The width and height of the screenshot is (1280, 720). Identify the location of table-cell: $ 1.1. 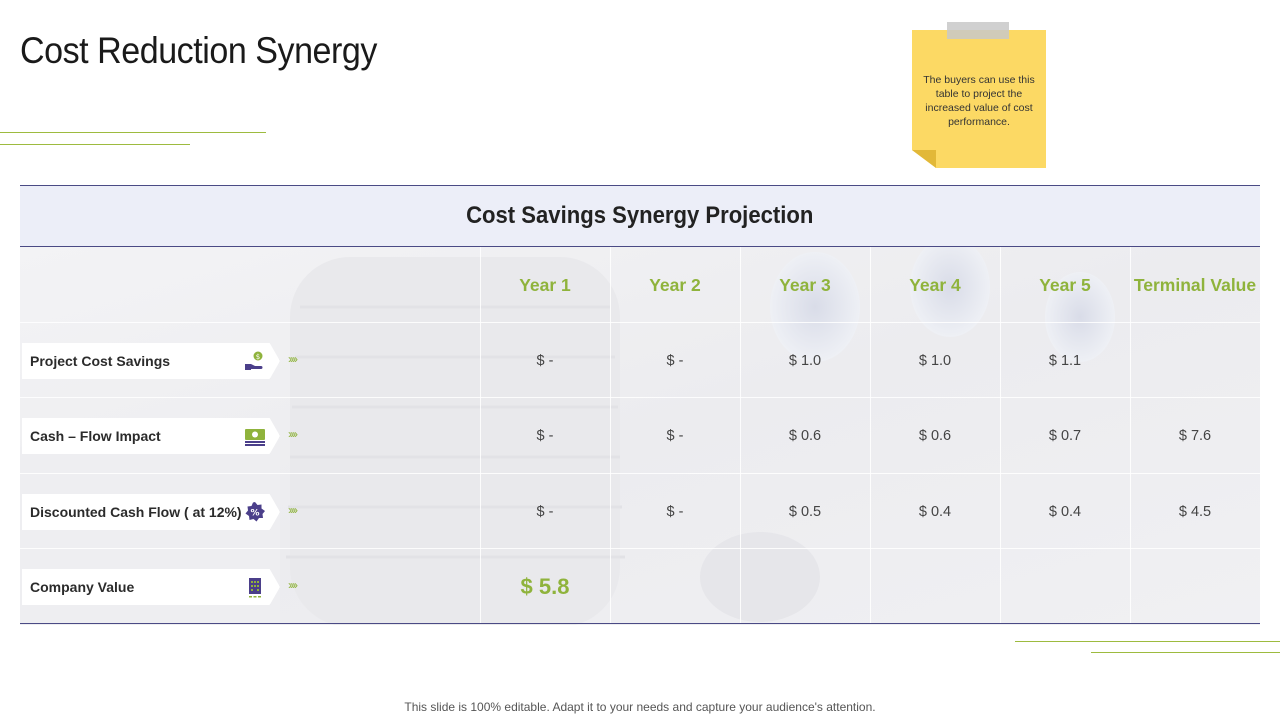
(1065, 361).